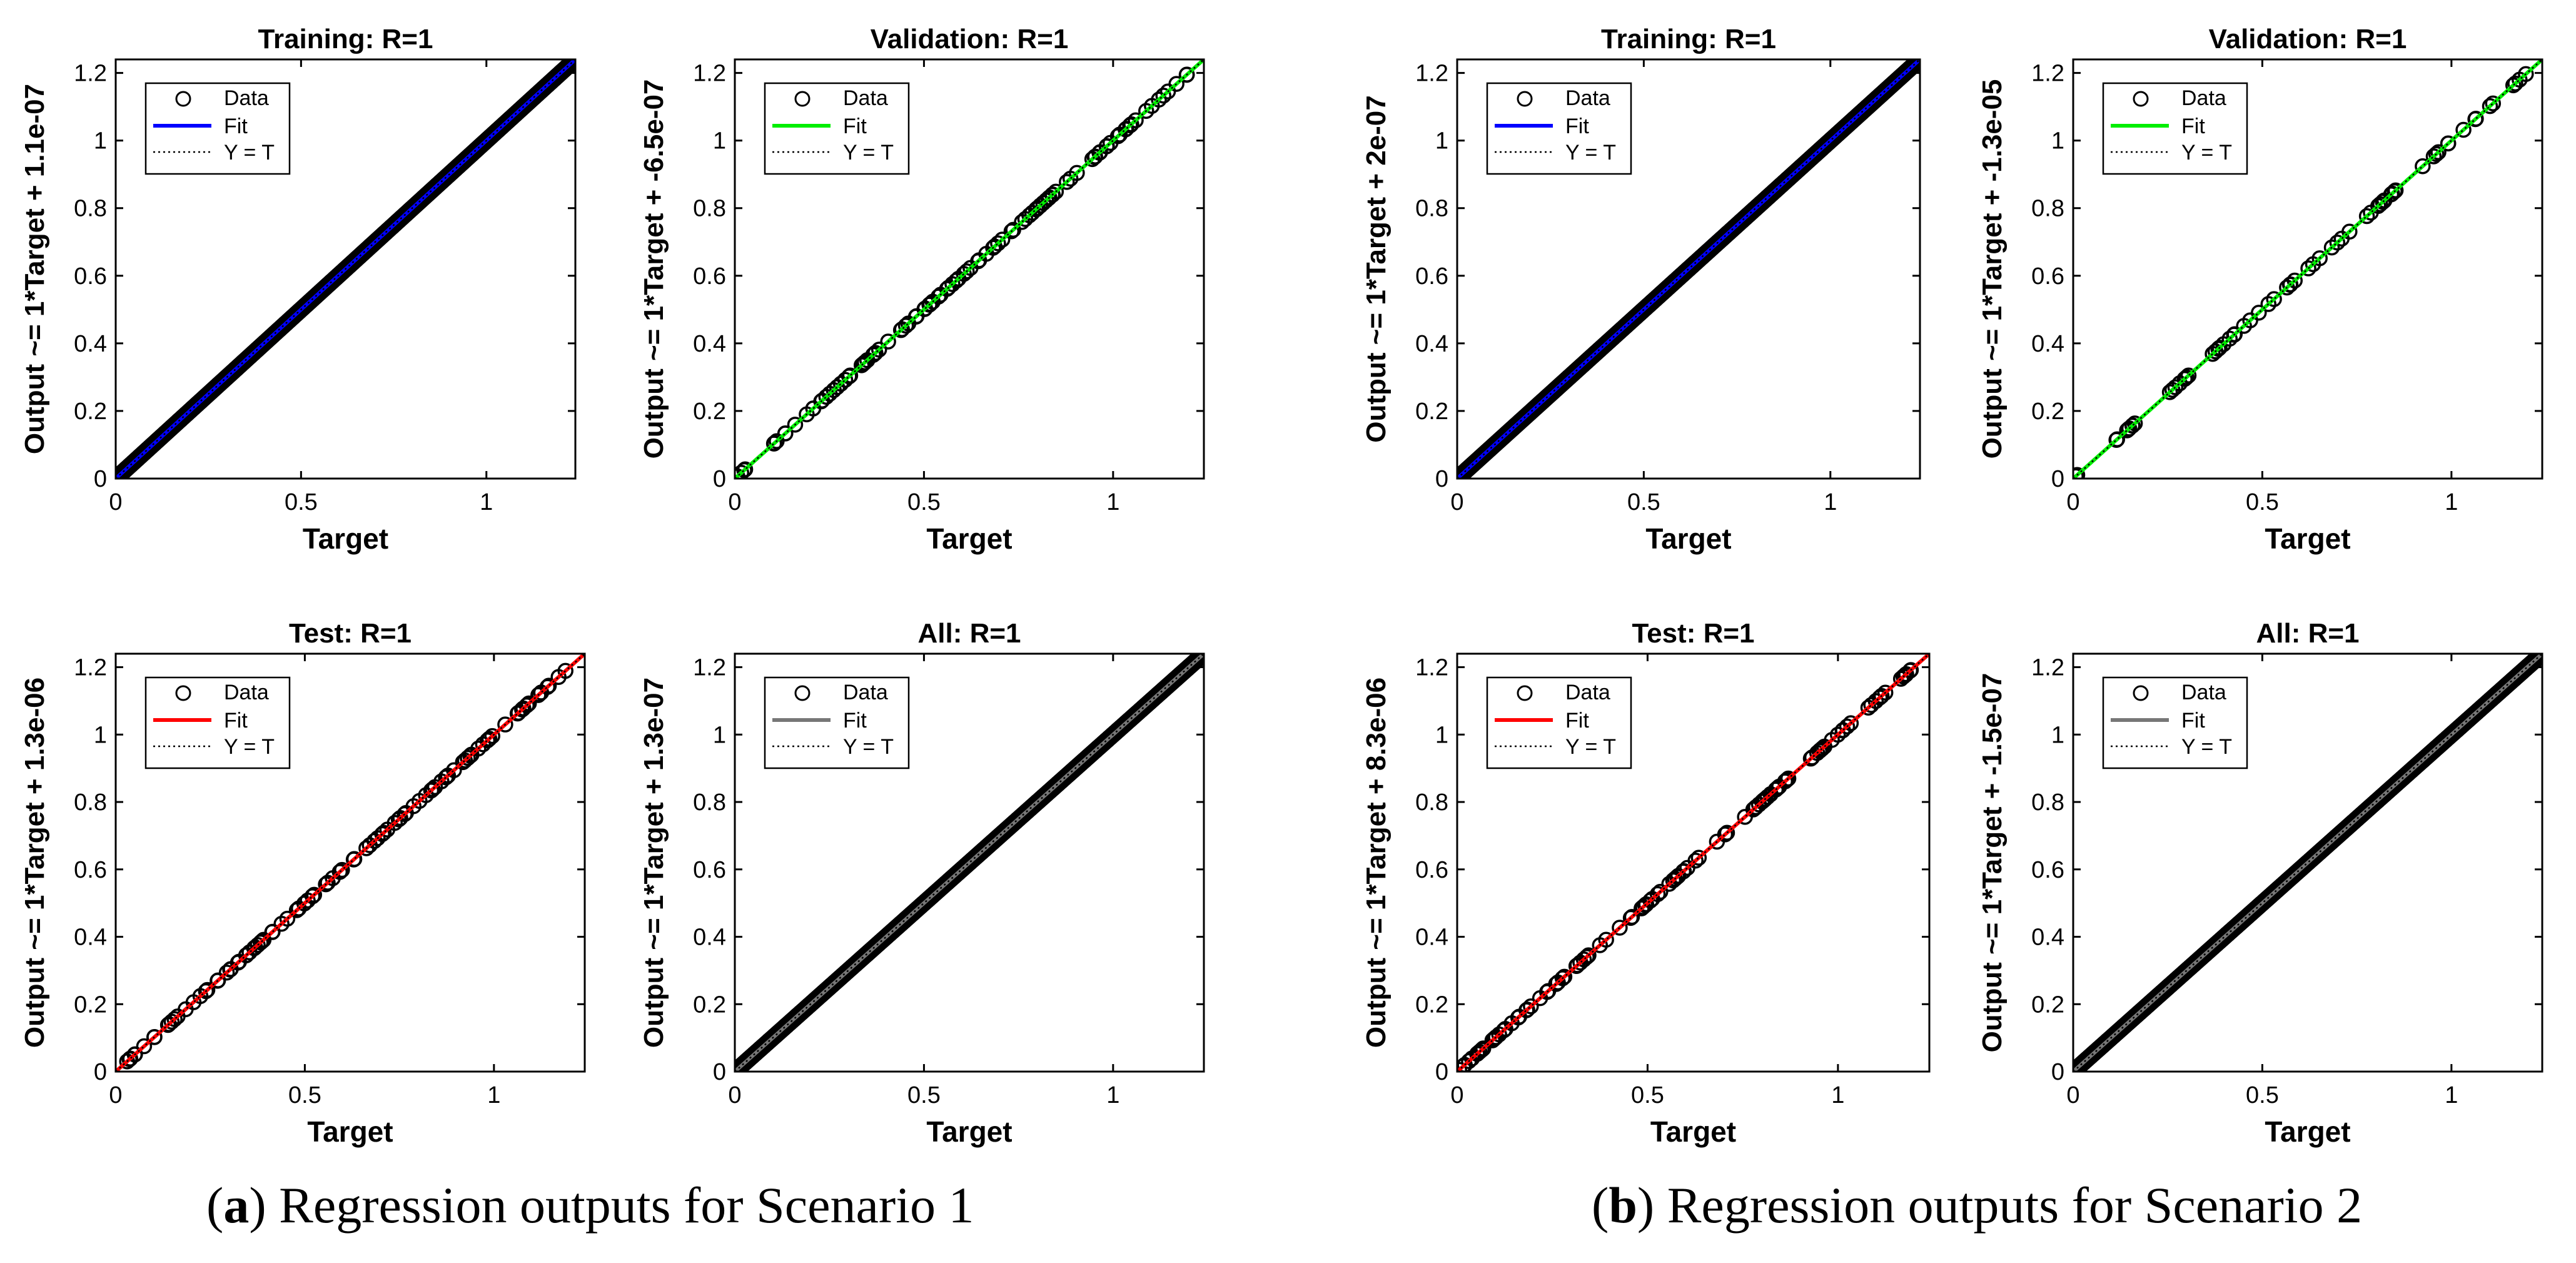 This screenshot has width=2576, height=1263. Describe the element at coordinates (2307, 633) in the screenshot. I see `chart-title: All: R=1` at that location.